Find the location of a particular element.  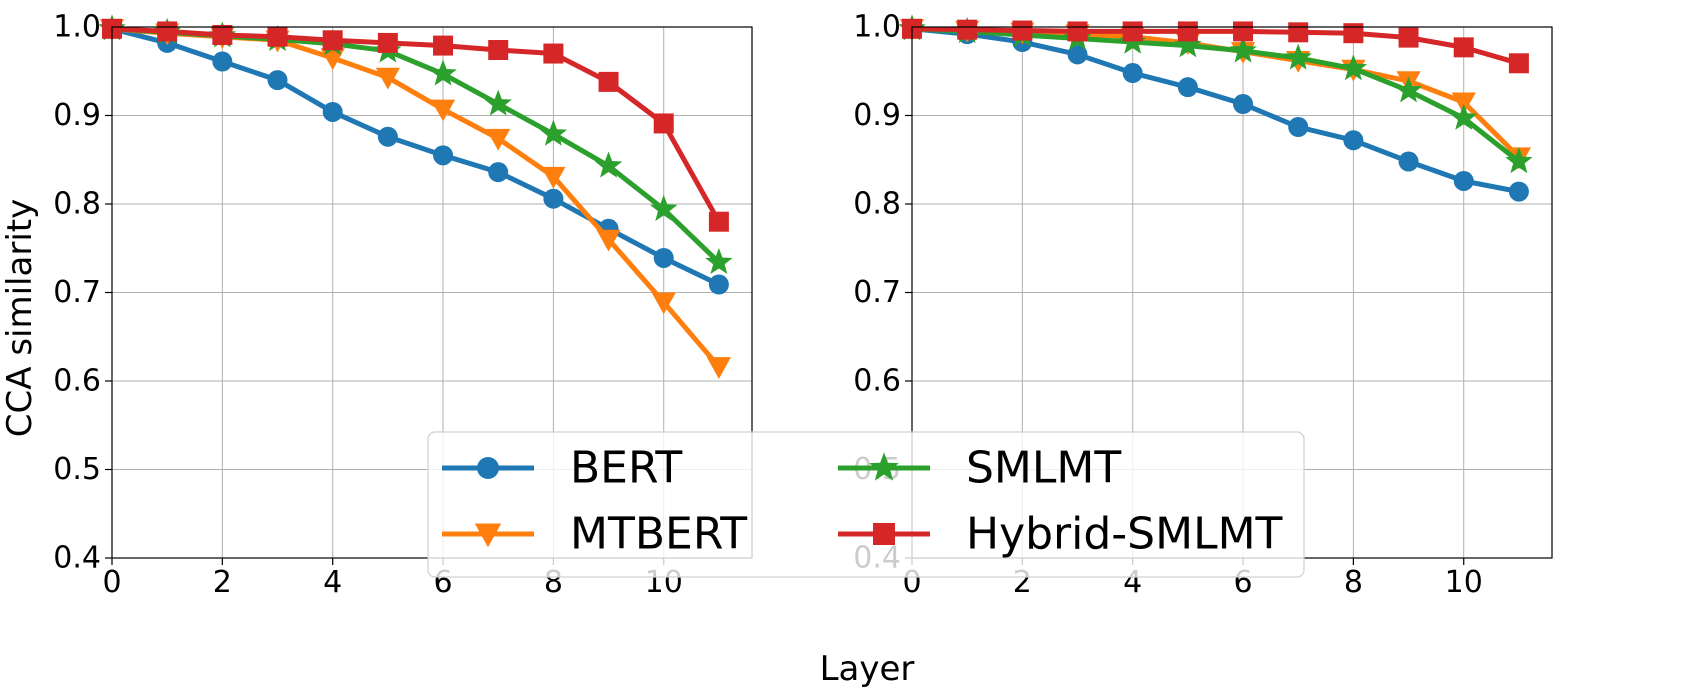

legend-entry-mtbert: MTBERT is located at coordinates (594, 534).